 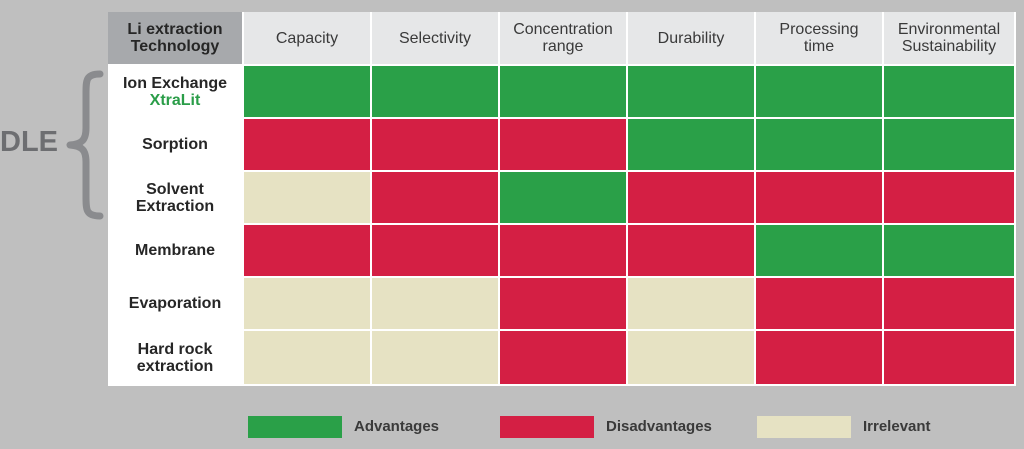 I want to click on row-label: Solvent Extraction, so click(x=175, y=197).